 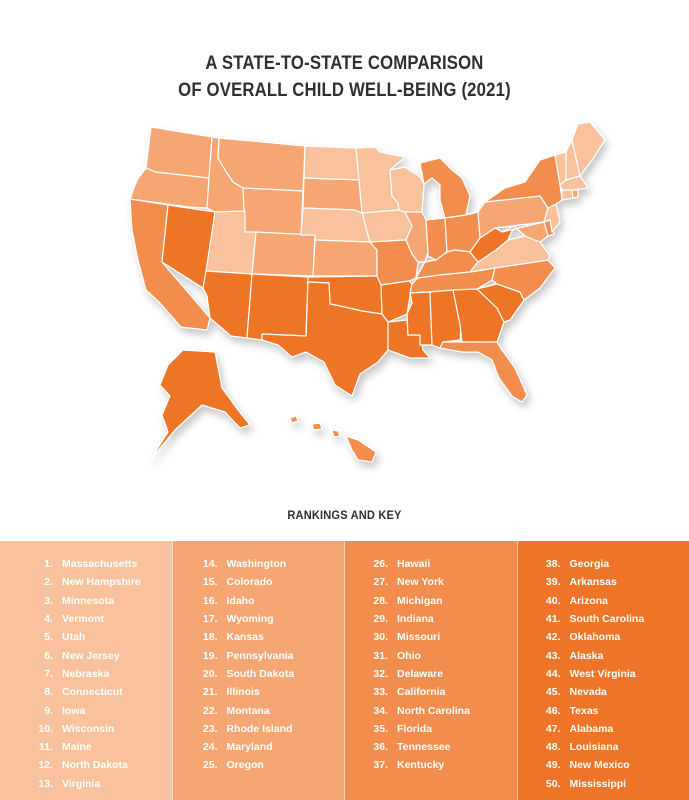 What do you see at coordinates (331, 163) in the screenshot?
I see `state-north-dakota` at bounding box center [331, 163].